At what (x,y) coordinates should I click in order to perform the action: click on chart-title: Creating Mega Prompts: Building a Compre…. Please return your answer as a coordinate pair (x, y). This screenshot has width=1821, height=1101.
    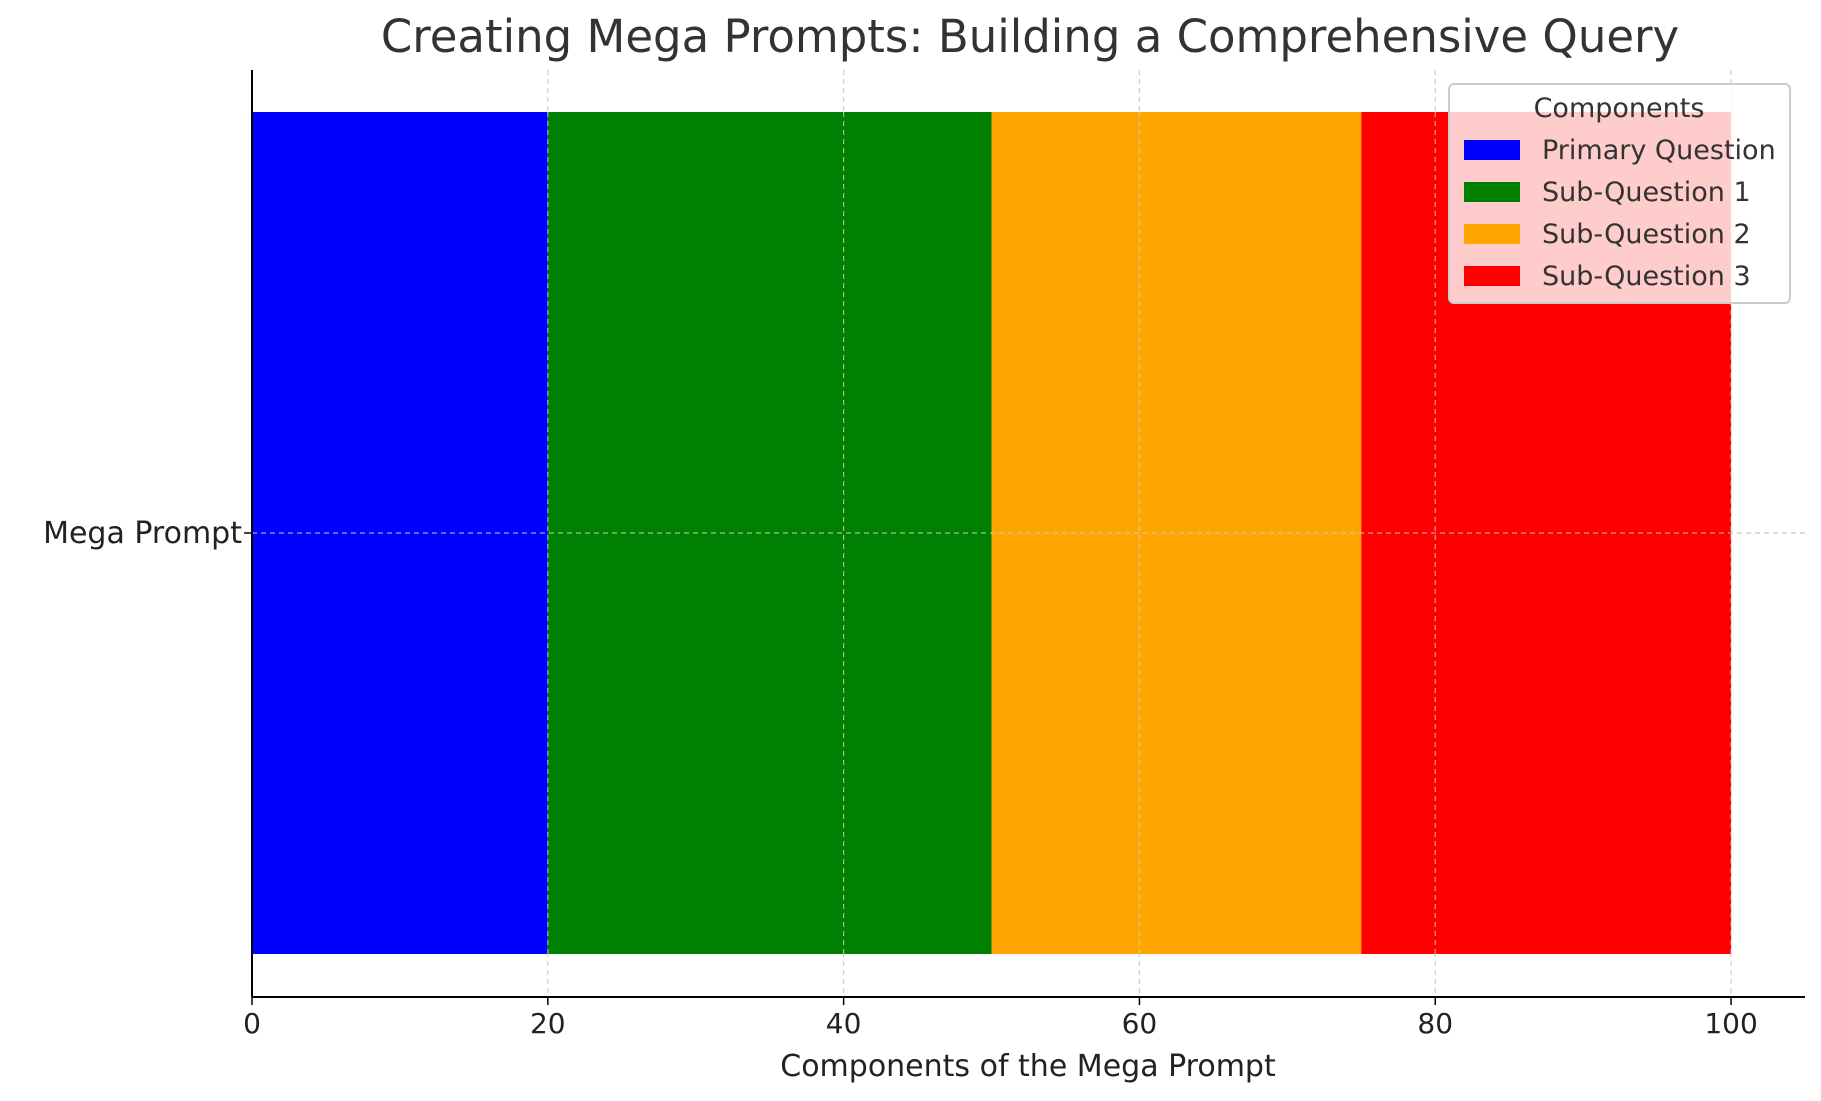
    Looking at the image, I should click on (1030, 36).